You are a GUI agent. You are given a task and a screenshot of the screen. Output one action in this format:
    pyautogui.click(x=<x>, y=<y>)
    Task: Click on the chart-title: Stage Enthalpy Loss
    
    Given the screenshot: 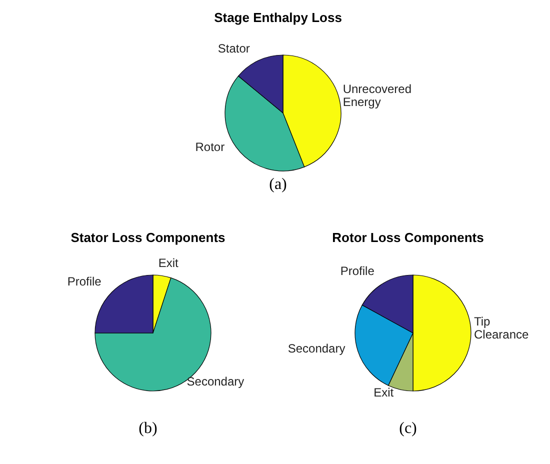 What is the action you would take?
    pyautogui.click(x=278, y=17)
    